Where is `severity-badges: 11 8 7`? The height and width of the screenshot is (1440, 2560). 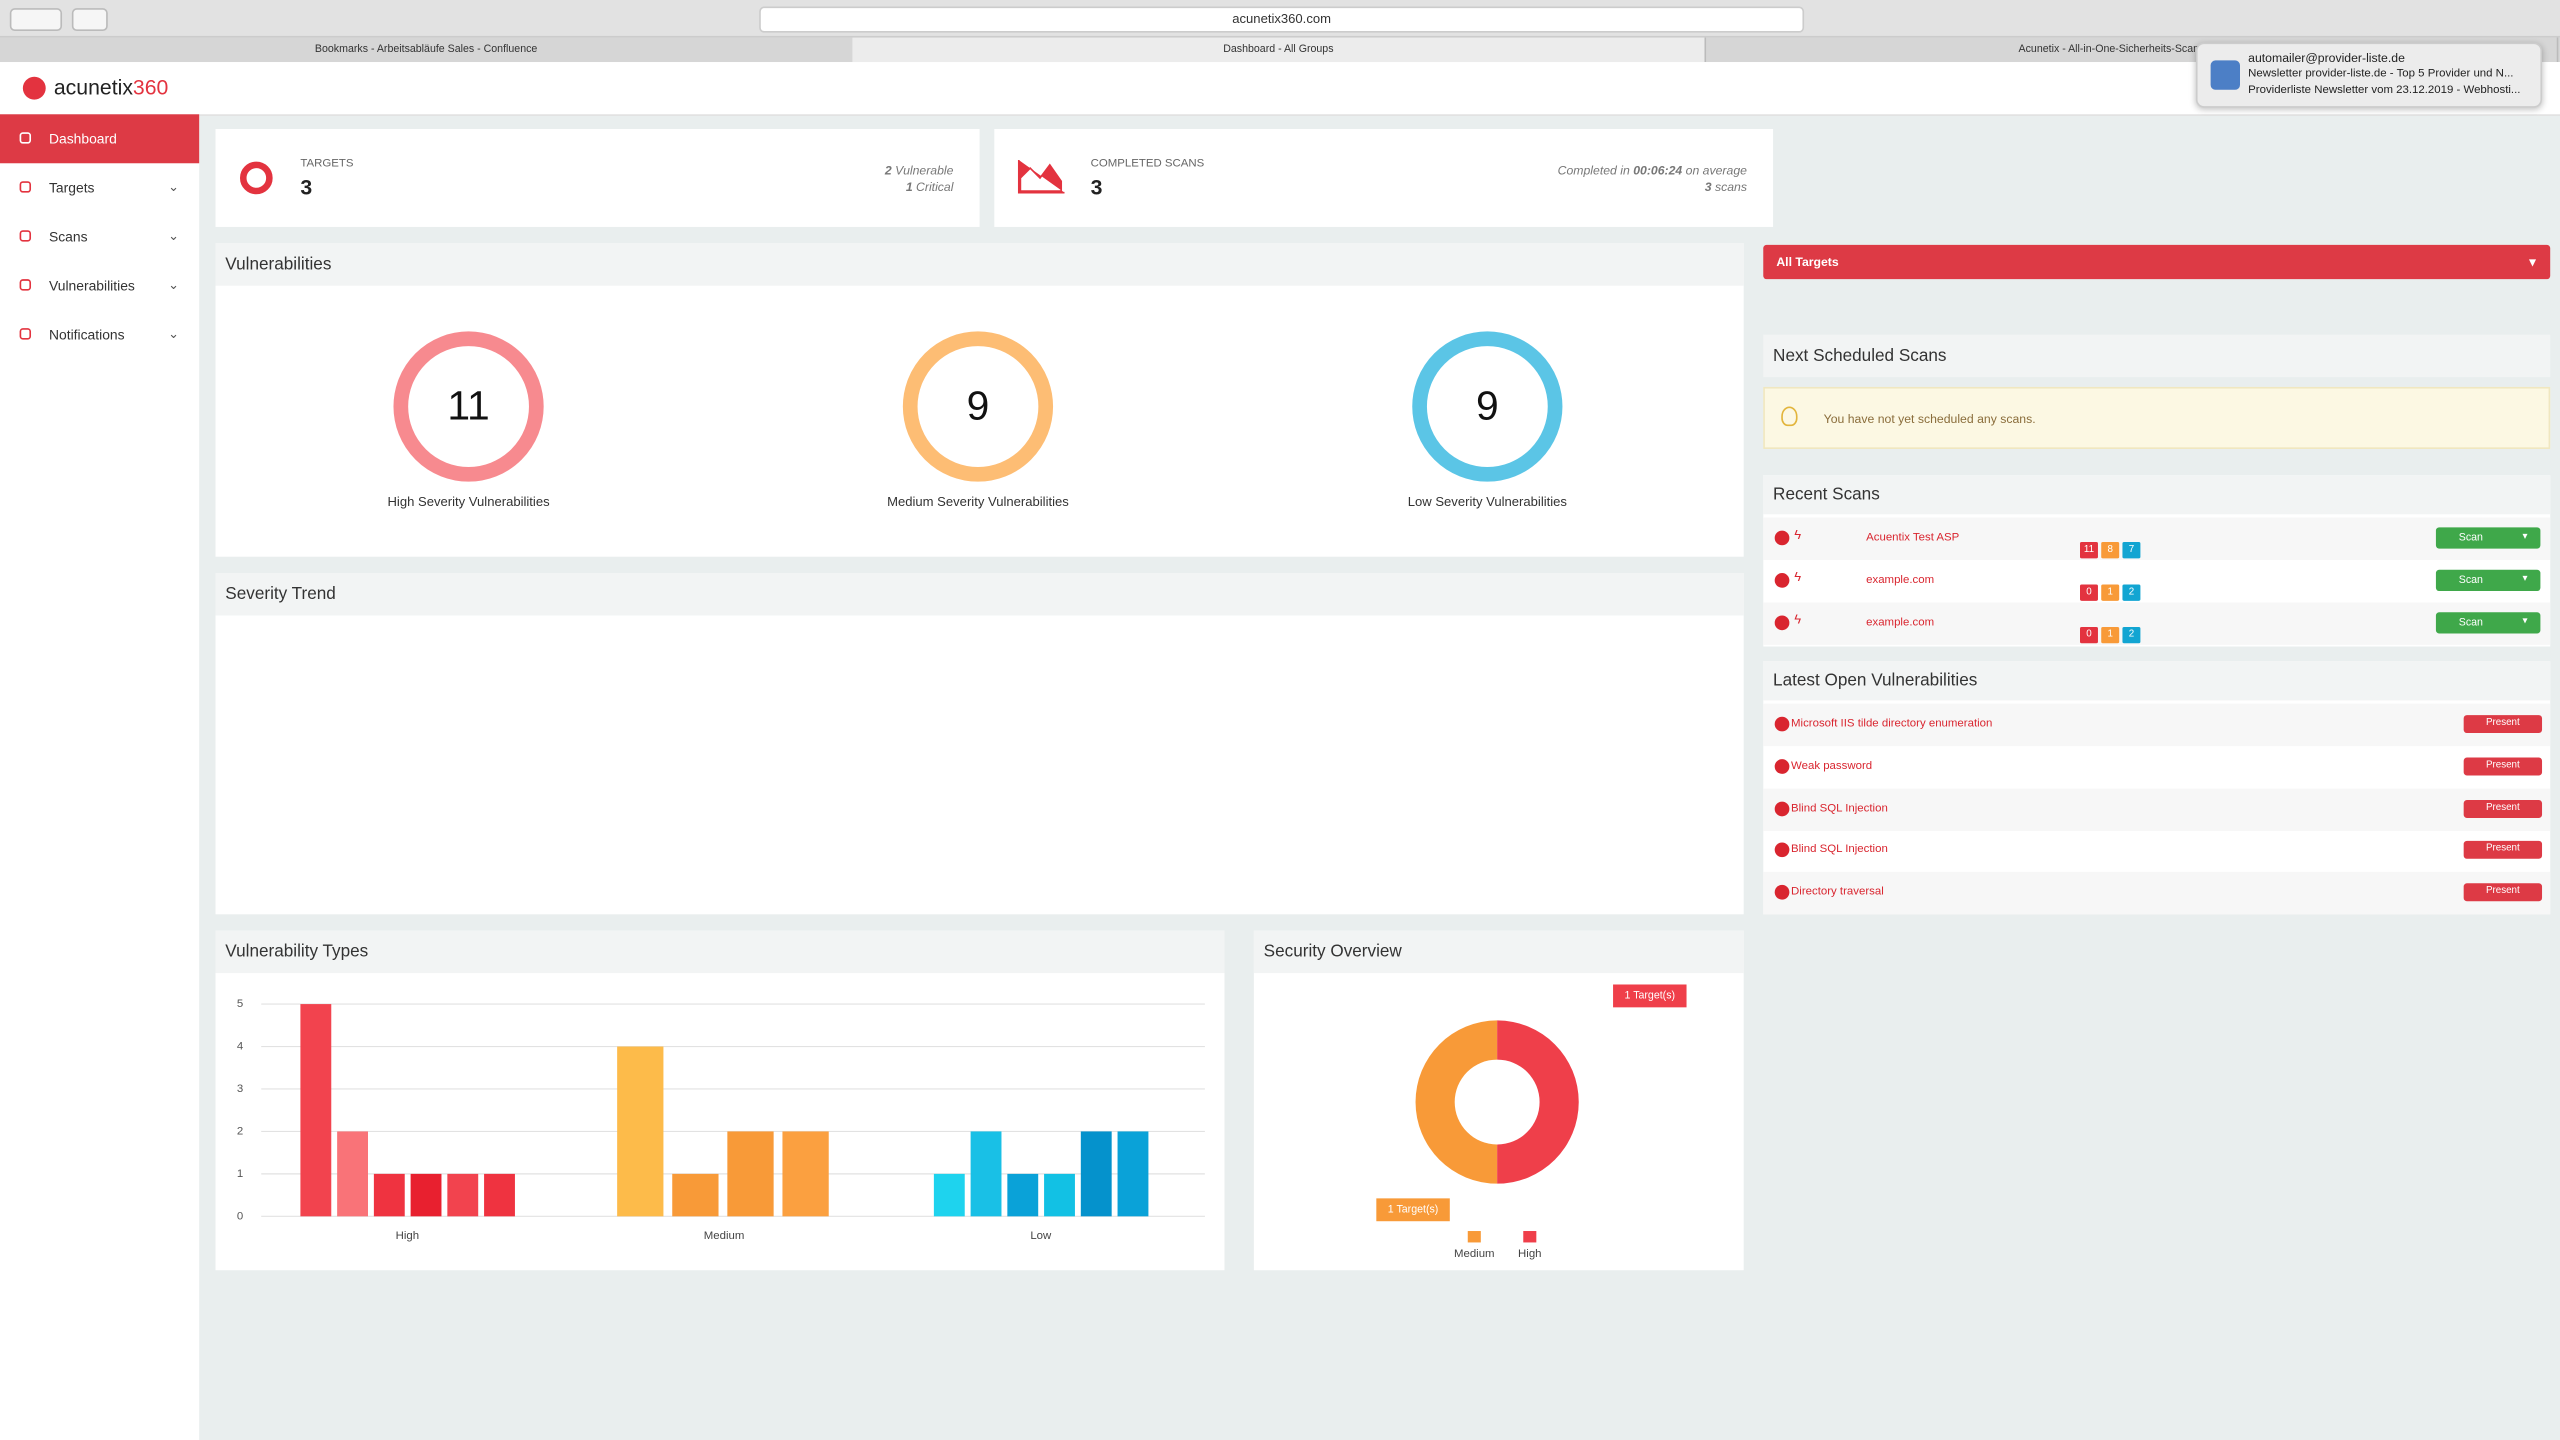 severity-badges: 11 8 7 is located at coordinates (2112, 545).